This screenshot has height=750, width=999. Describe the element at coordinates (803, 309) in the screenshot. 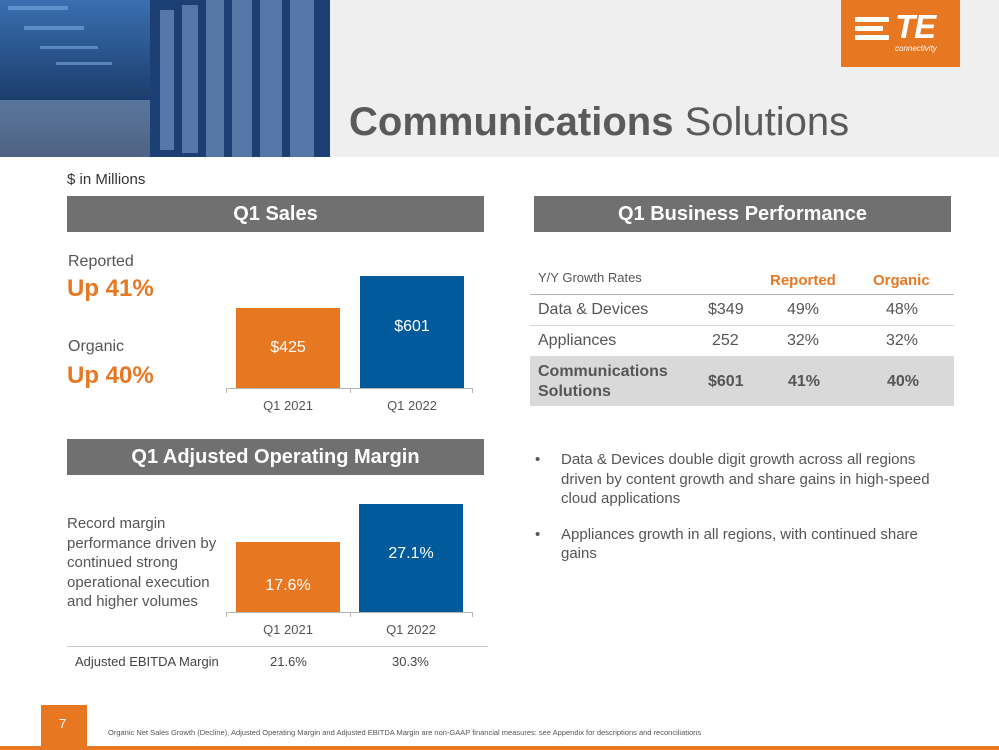

I see `row-reported: 49%` at that location.